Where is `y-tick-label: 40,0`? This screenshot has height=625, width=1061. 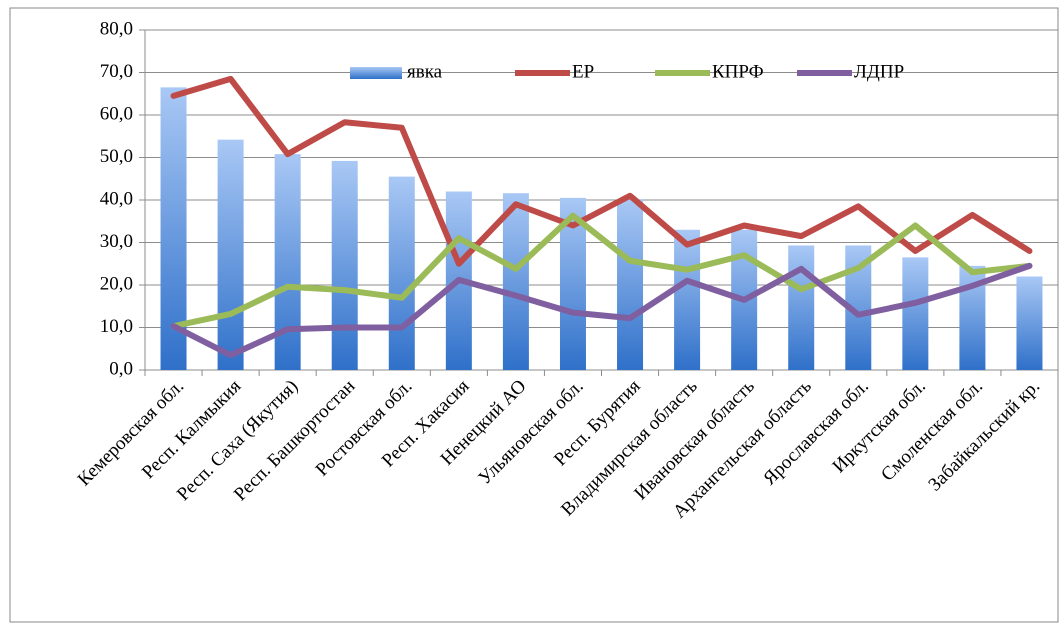 y-tick-label: 40,0 is located at coordinates (116, 198).